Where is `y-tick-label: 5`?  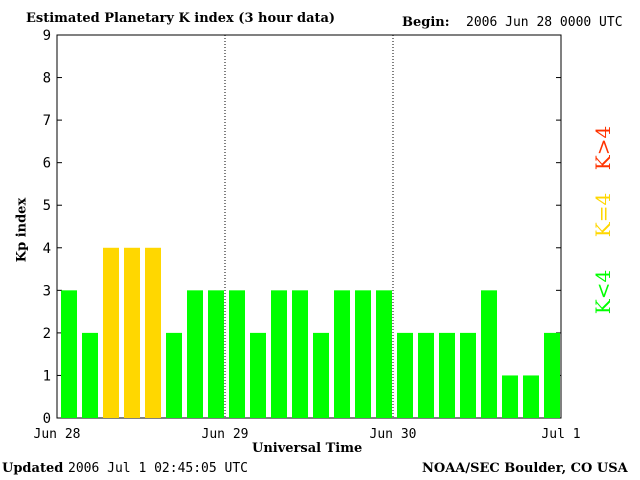
y-tick-label: 5 is located at coordinates (47, 206).